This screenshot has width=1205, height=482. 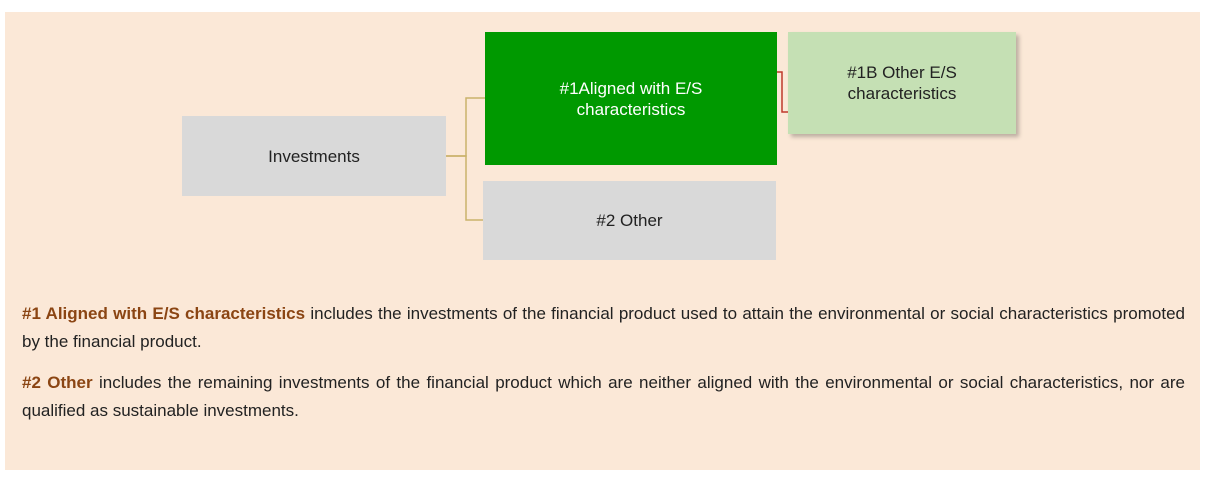 I want to click on node-investments: Investments, so click(x=314, y=156).